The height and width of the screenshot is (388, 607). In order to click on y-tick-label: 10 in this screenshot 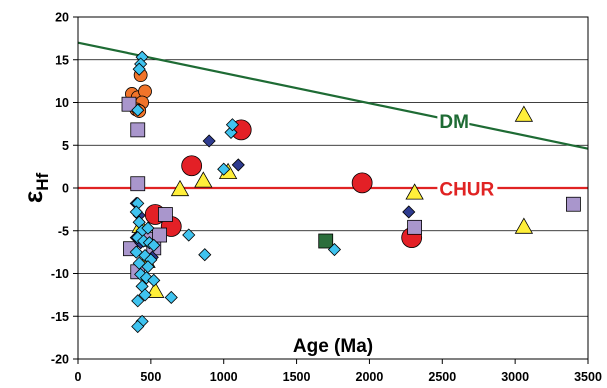, I will do `click(62, 103)`.